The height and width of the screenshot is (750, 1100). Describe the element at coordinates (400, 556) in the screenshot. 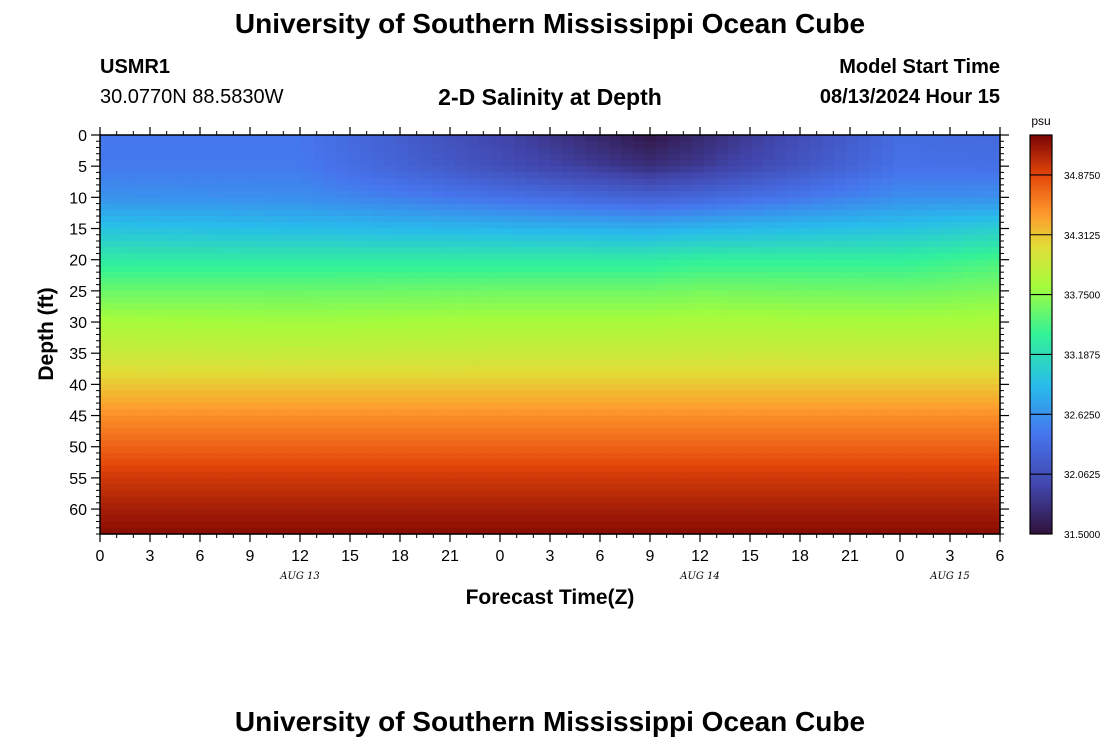

I see `x-tick-label: 18` at that location.